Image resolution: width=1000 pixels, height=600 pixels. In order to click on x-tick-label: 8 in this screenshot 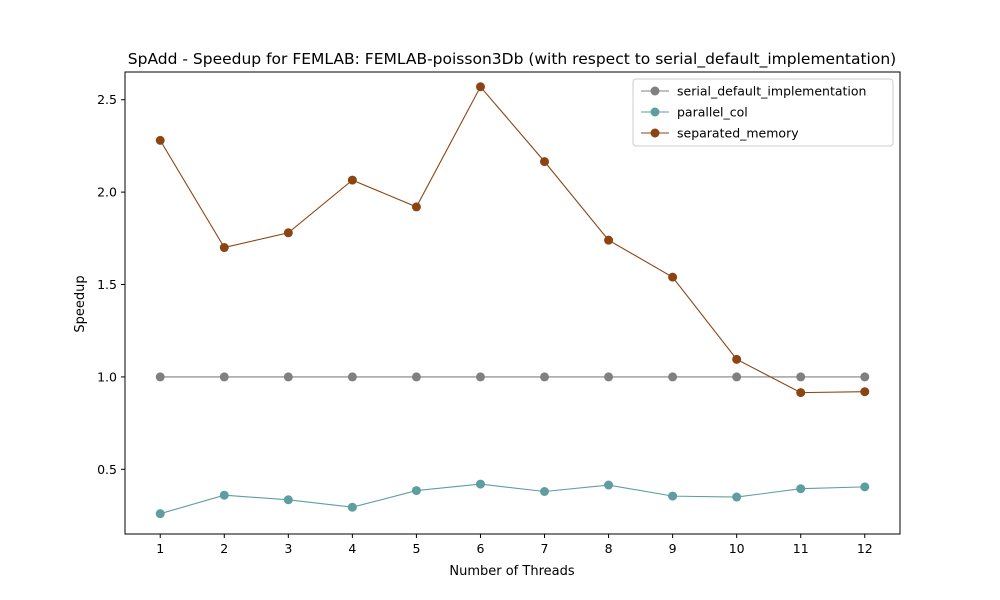, I will do `click(609, 548)`.